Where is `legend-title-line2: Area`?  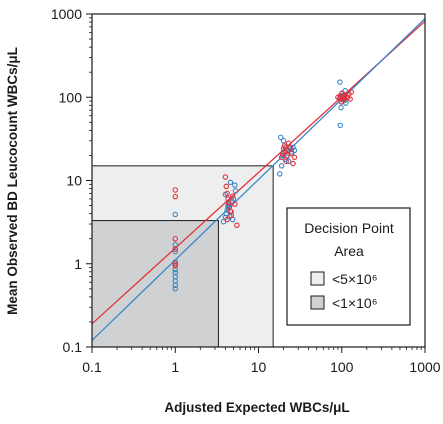
legend-title-line2: Area is located at coordinates (349, 251).